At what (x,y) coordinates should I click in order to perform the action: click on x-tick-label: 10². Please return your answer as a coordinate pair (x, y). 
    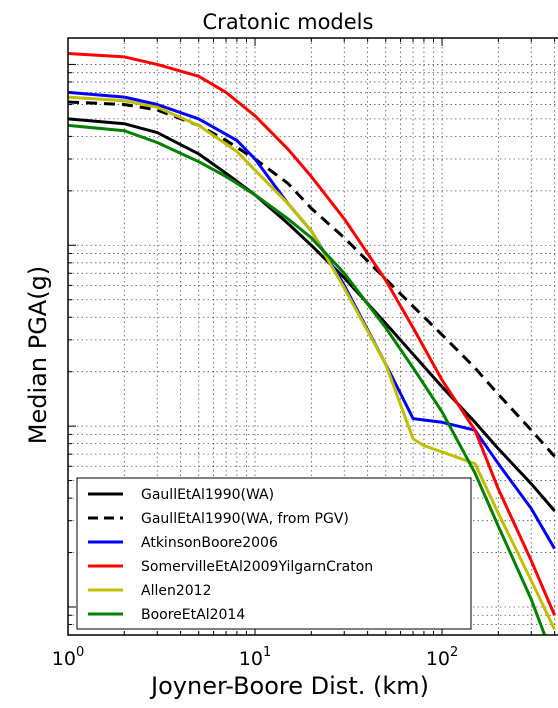
    Looking at the image, I should click on (442, 657).